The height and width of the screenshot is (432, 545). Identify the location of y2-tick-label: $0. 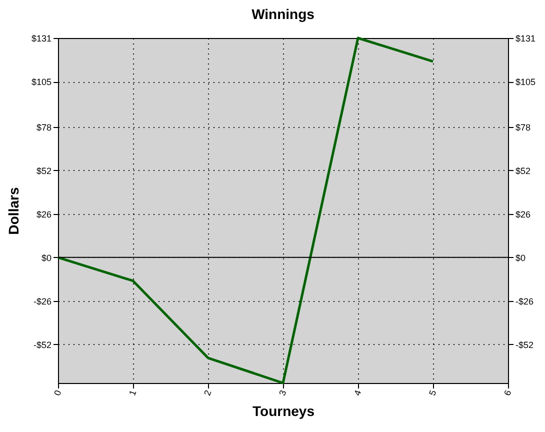
(521, 257).